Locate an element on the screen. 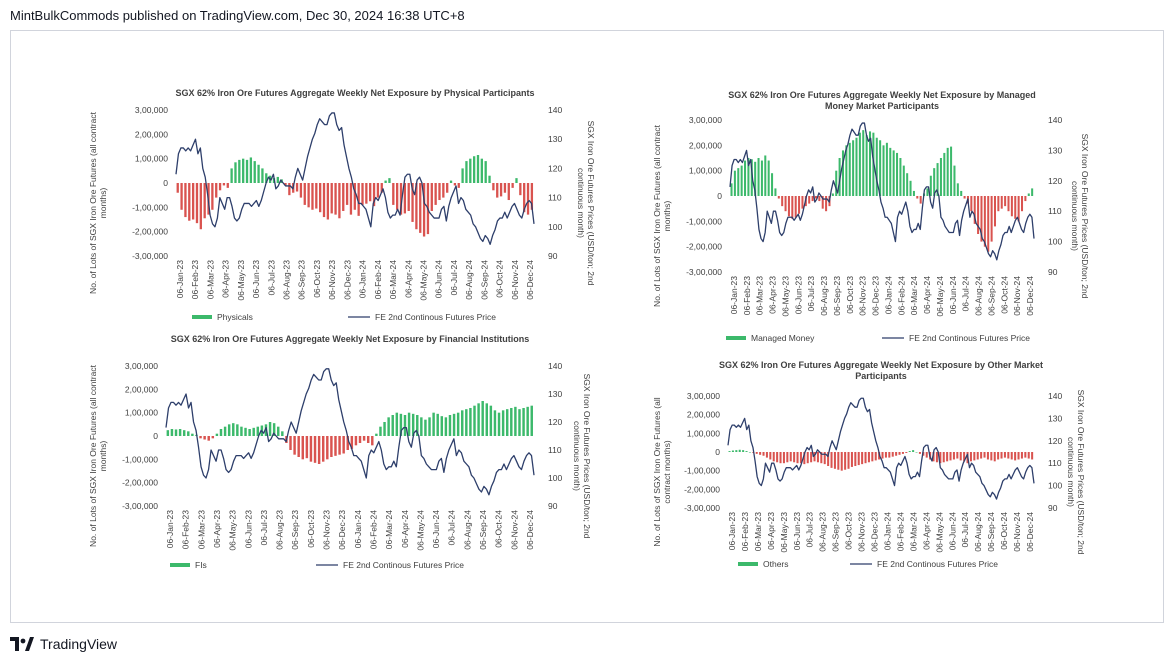  y2-tick-label: 100 is located at coordinates (1055, 242).